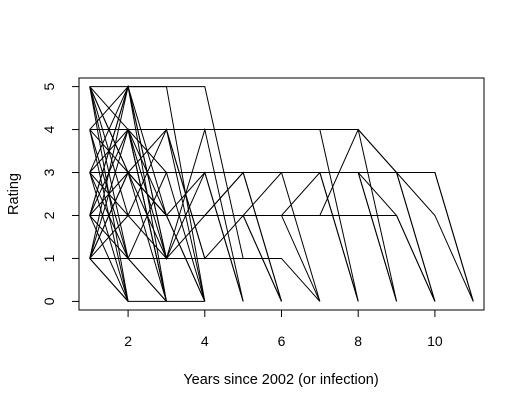  I want to click on x-tick-label-8: 8, so click(358, 341).